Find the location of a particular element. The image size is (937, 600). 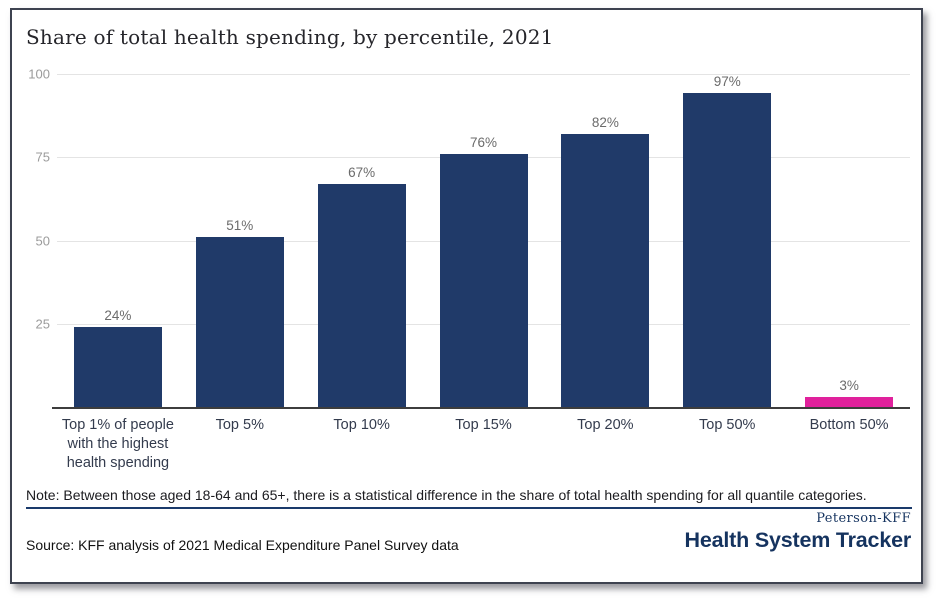

bar-column: 82% is located at coordinates (605, 240).